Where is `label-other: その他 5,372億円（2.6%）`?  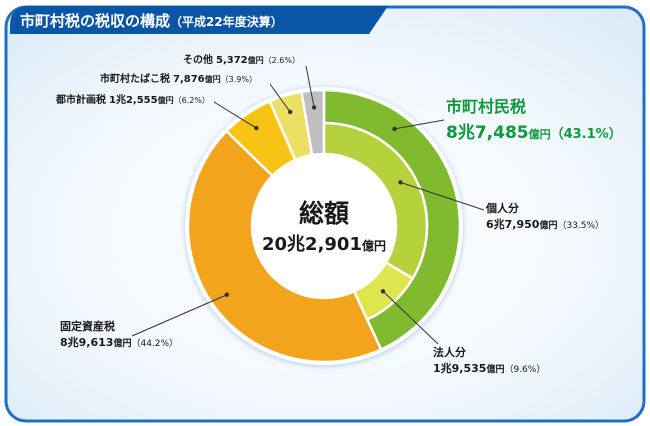
label-other: その他 5,372億円（2.6%） is located at coordinates (241, 59).